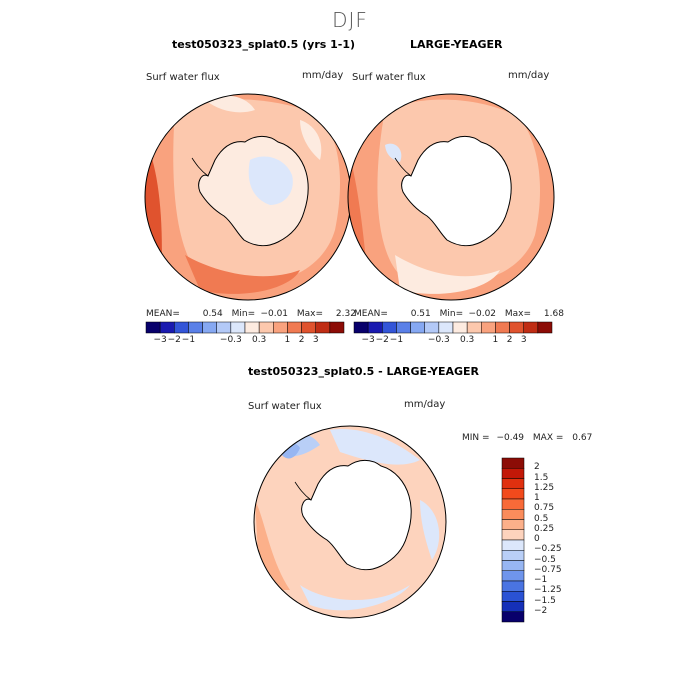 Image resolution: width=700 pixels, height=700 pixels. Describe the element at coordinates (264, 44) in the screenshot. I see `panel1-title: test050323_splat0.5 (yrs 1-1)` at that location.